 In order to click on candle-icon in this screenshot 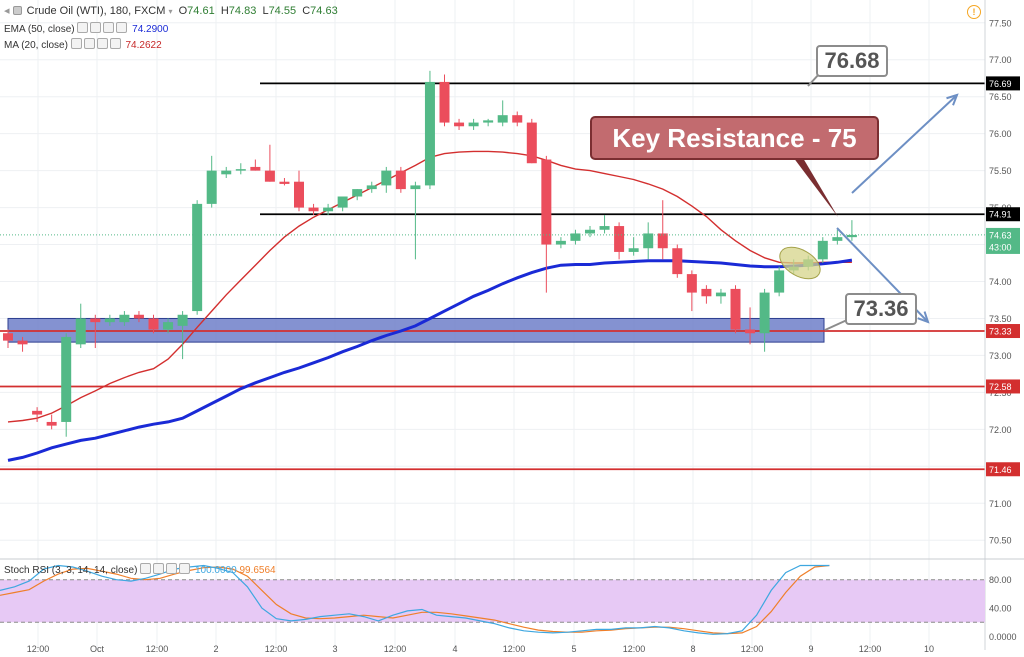, I will do `click(17, 10)`.